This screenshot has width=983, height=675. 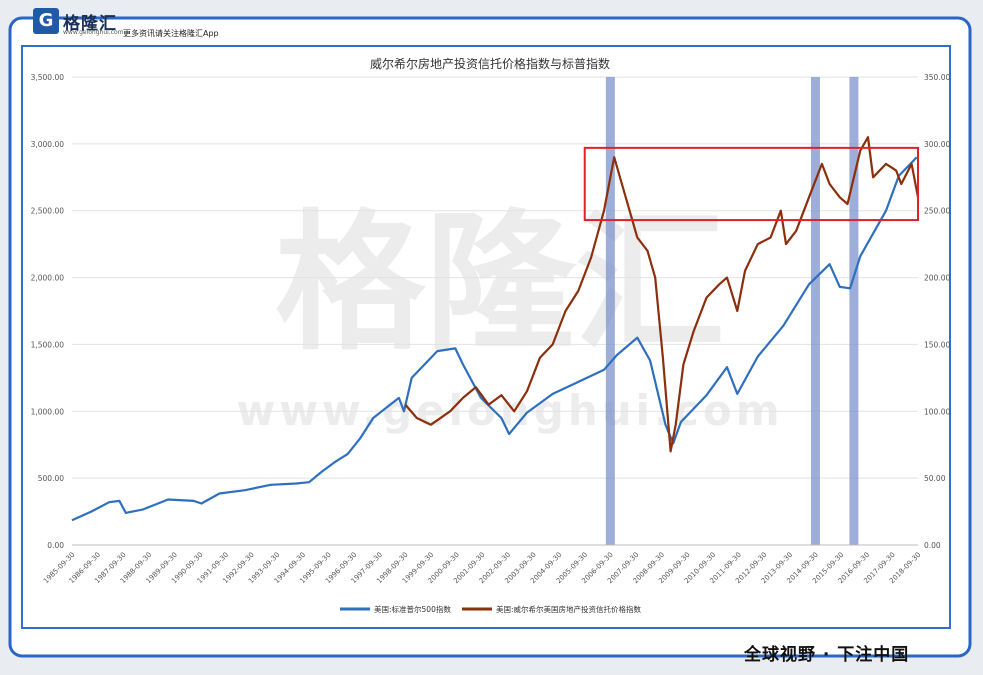 I want to click on legend-label-sp500: 美国:标准普尔500指数, so click(x=412, y=609).